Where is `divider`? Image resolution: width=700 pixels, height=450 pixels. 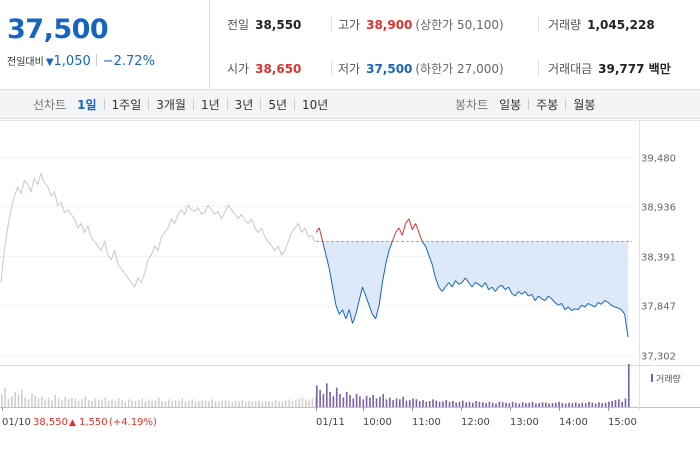 divider is located at coordinates (96, 60).